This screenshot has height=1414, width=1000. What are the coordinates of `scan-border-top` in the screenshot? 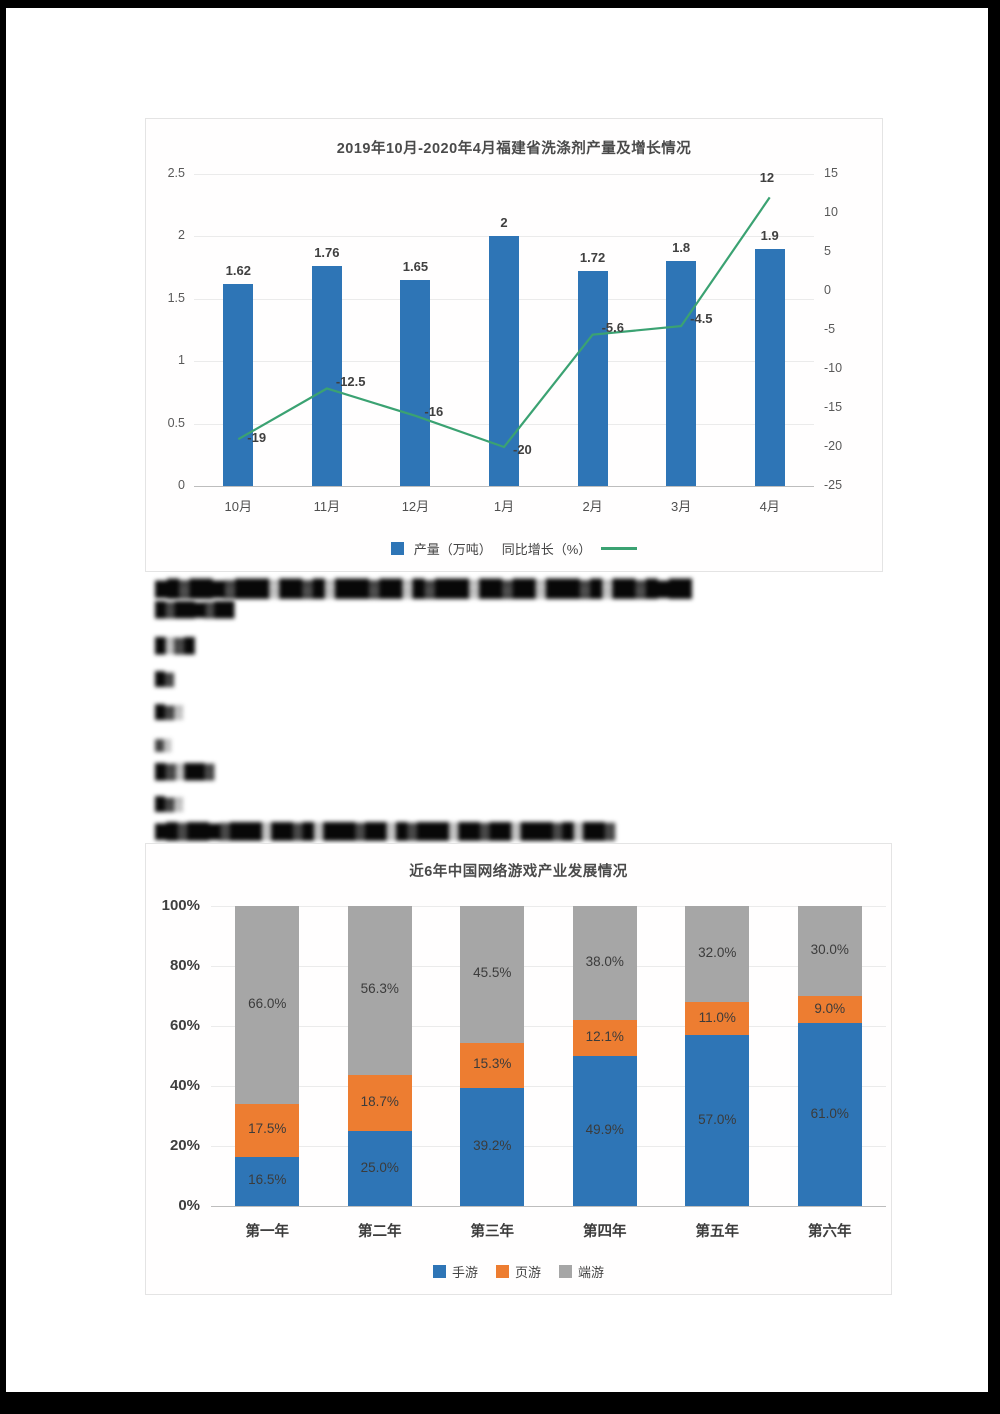 It's located at (500, 4).